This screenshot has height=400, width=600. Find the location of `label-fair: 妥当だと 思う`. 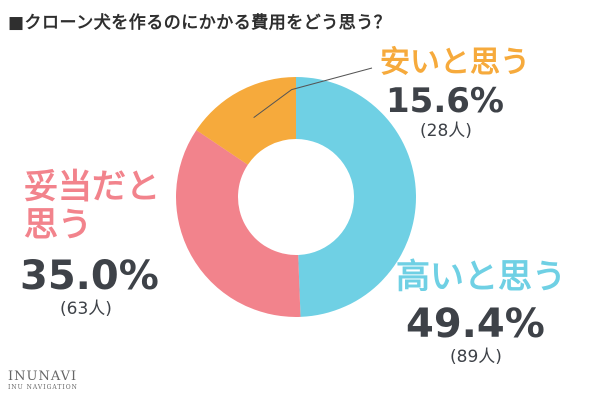

label-fair: 妥当だと 思う is located at coordinates (92, 206).